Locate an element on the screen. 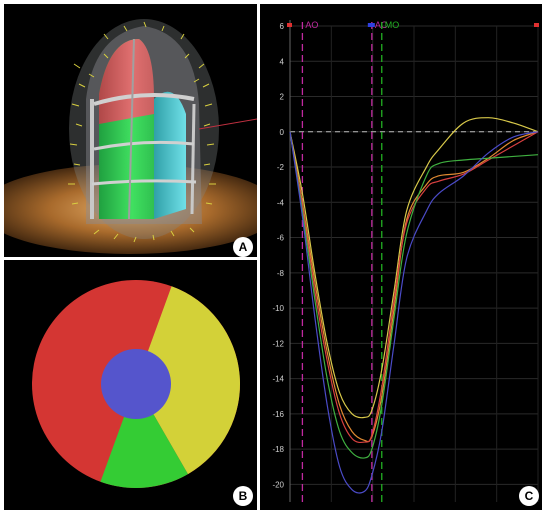 The image size is (545, 514). event-label-mo: MO is located at coordinates (392, 25).